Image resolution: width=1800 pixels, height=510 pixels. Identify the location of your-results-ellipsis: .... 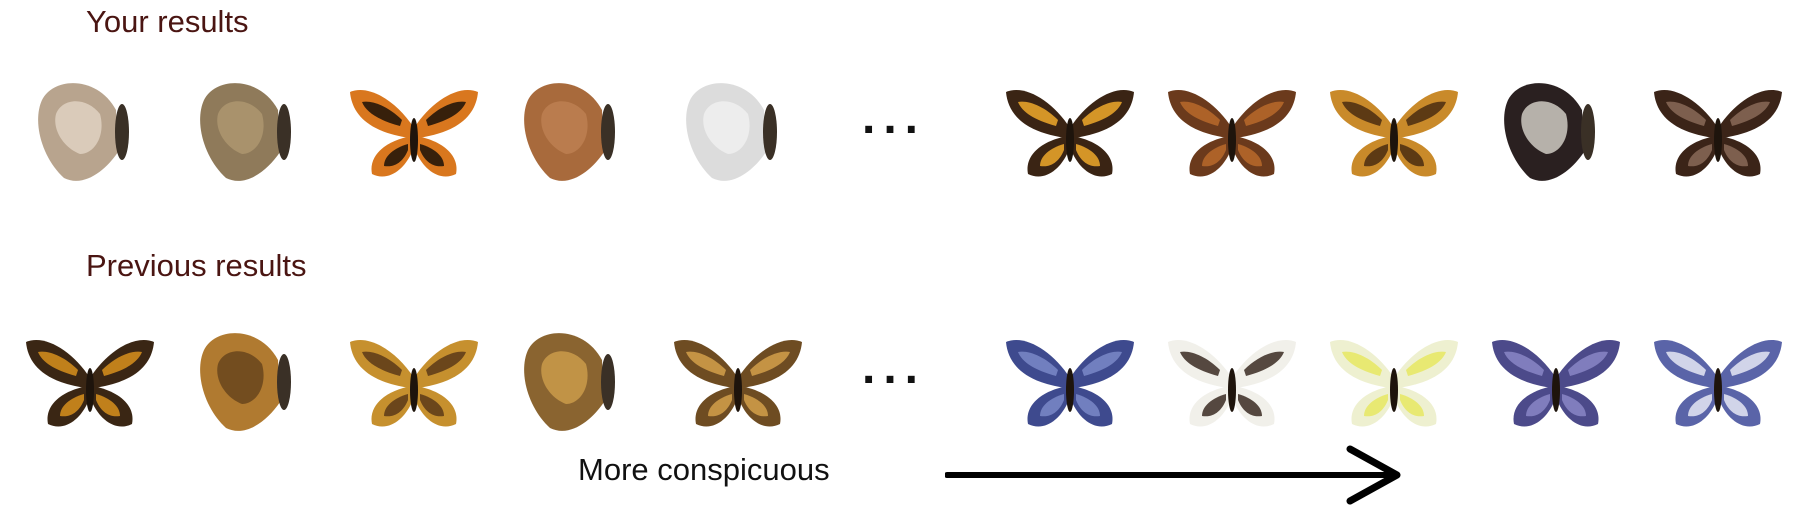
(894, 117).